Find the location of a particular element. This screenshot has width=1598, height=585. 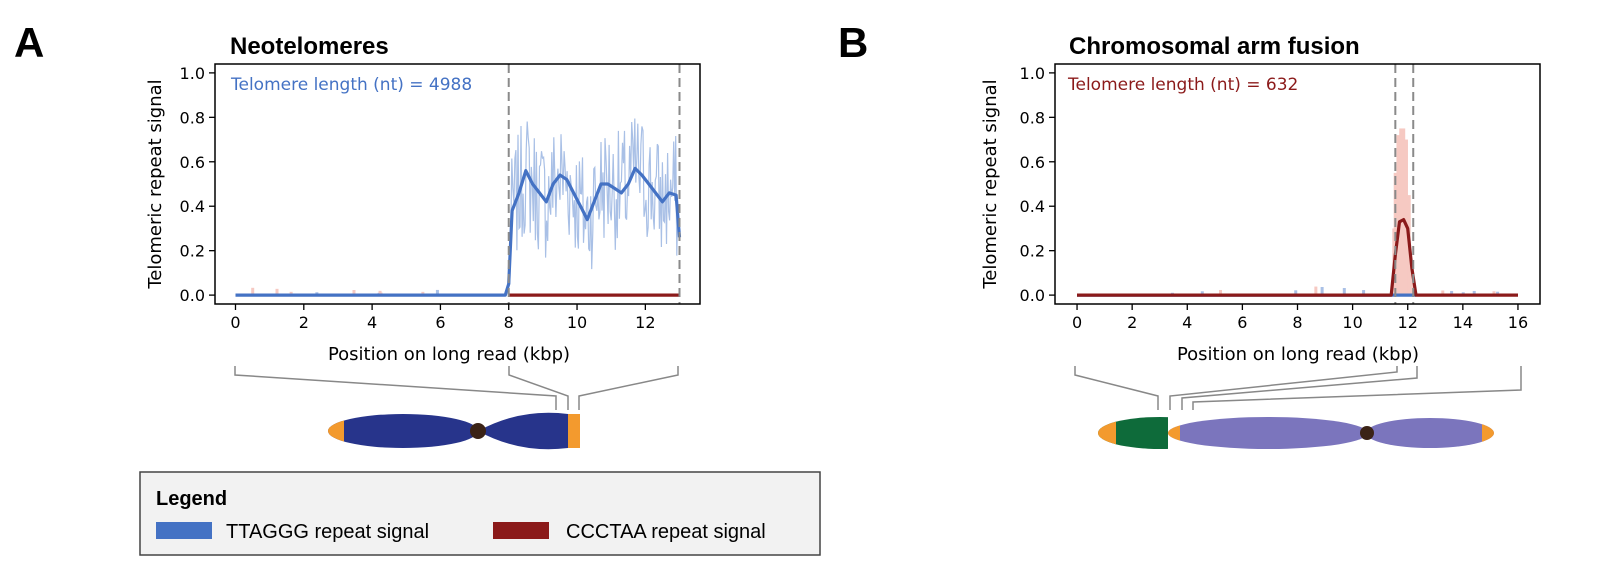

chart-a-axes: 0 2 4 6 8 10 12 0.0 0.2 0.4 0.6 0.8 1.0 is located at coordinates (418, 198).